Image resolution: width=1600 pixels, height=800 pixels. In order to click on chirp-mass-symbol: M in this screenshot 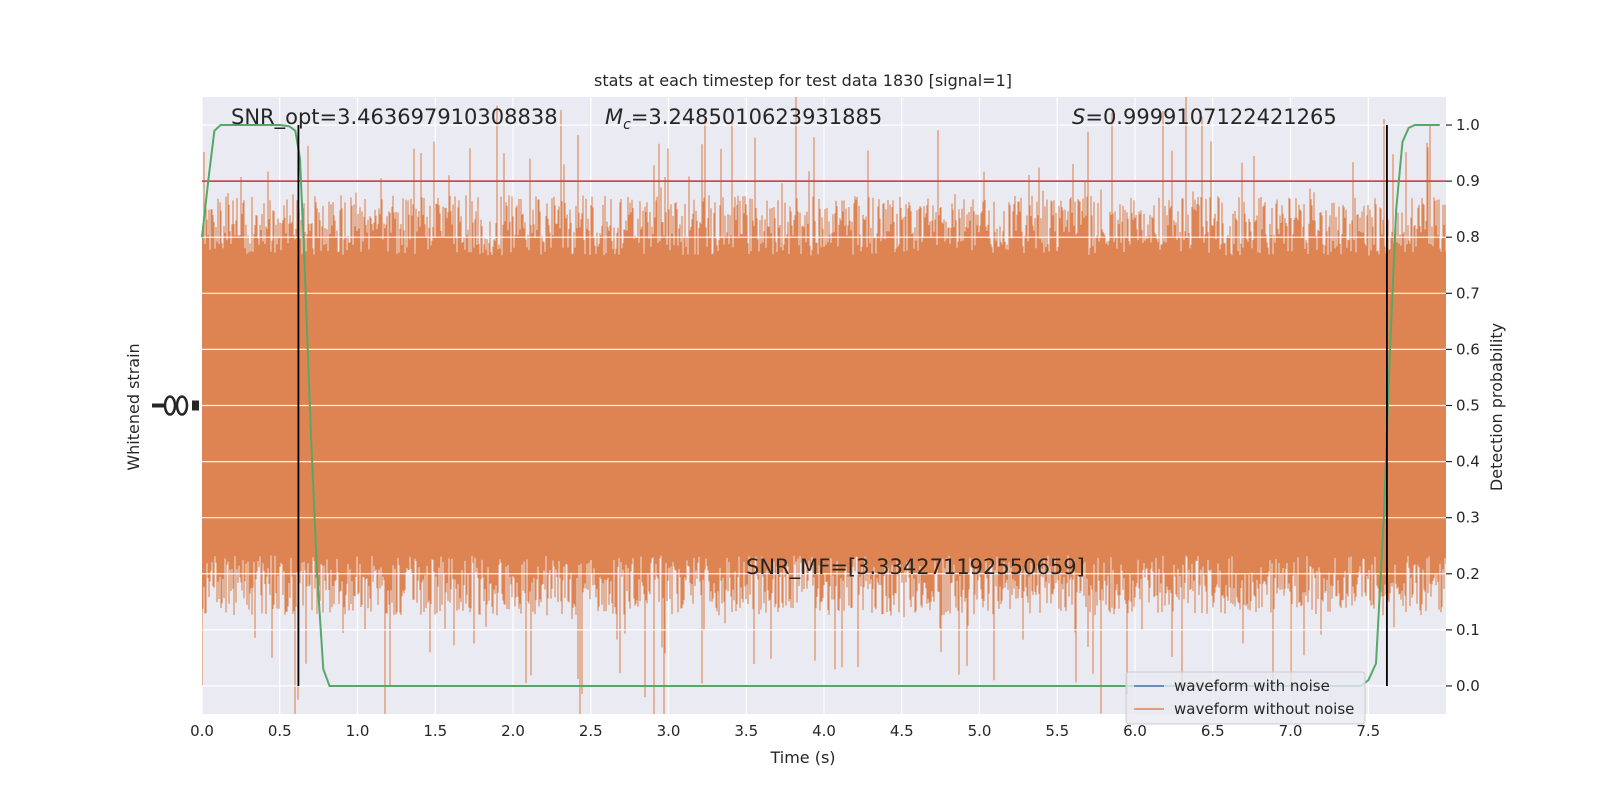, I will do `click(614, 117)`.